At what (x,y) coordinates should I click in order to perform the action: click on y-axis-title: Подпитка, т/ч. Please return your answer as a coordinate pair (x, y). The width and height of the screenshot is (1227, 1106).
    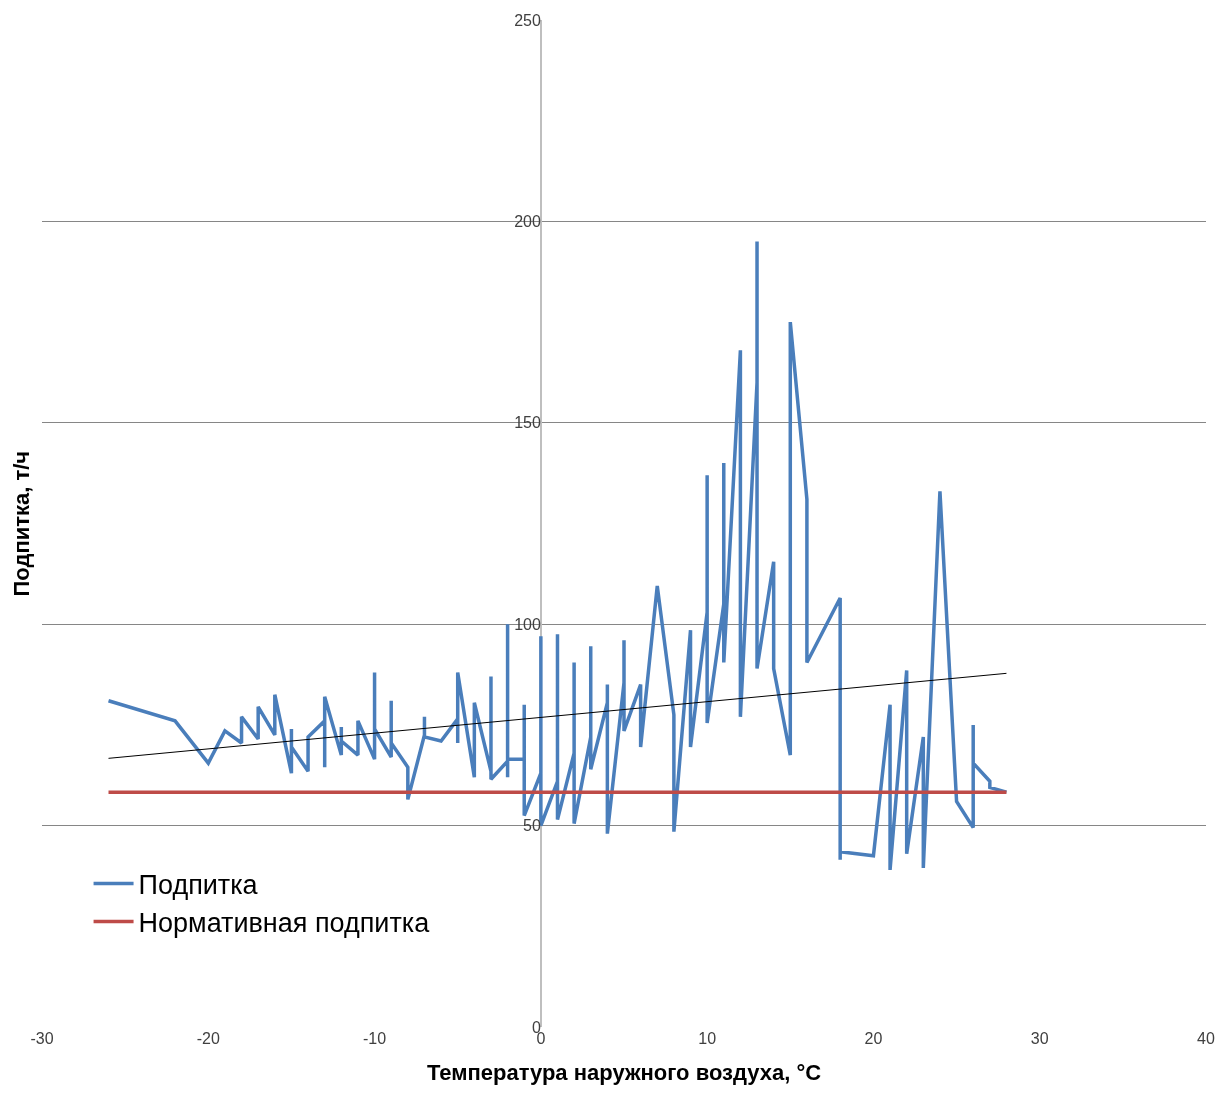
    Looking at the image, I should click on (21, 523).